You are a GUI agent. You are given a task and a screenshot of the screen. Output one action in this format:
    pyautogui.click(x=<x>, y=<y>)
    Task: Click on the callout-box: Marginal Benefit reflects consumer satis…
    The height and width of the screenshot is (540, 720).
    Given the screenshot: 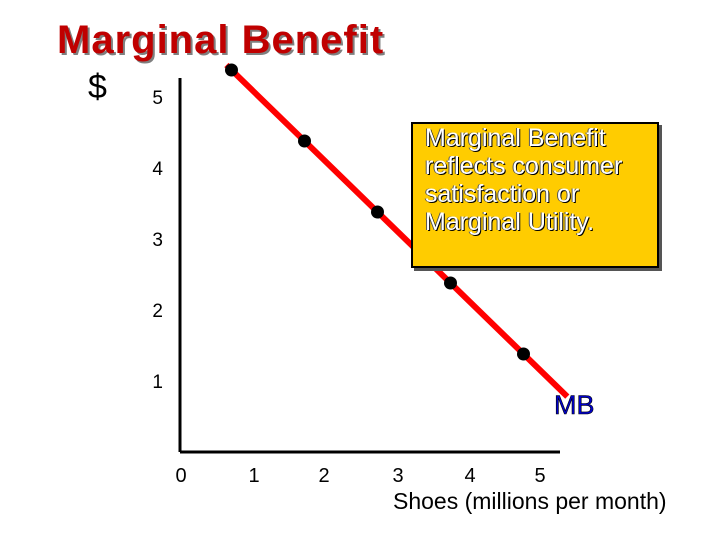 What is the action you would take?
    pyautogui.click(x=535, y=195)
    